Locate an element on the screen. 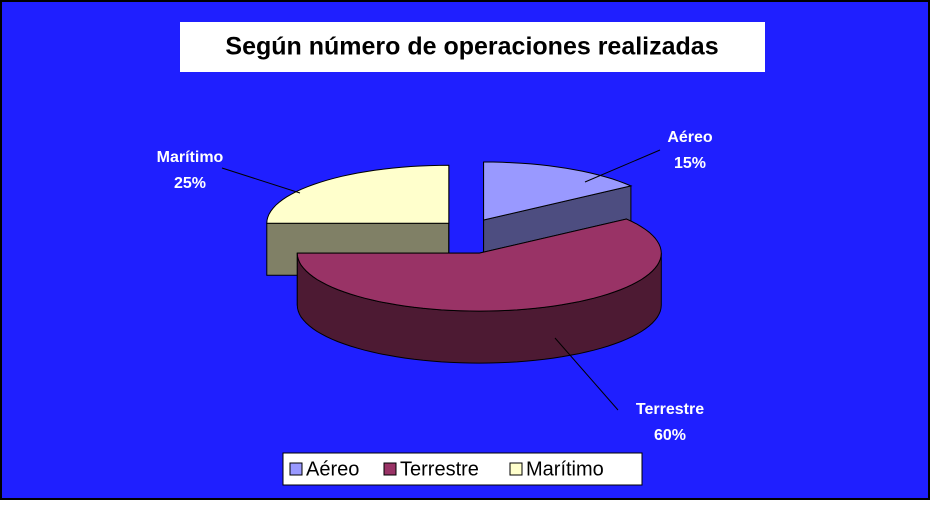 The image size is (930, 505). legend-box is located at coordinates (462, 469).